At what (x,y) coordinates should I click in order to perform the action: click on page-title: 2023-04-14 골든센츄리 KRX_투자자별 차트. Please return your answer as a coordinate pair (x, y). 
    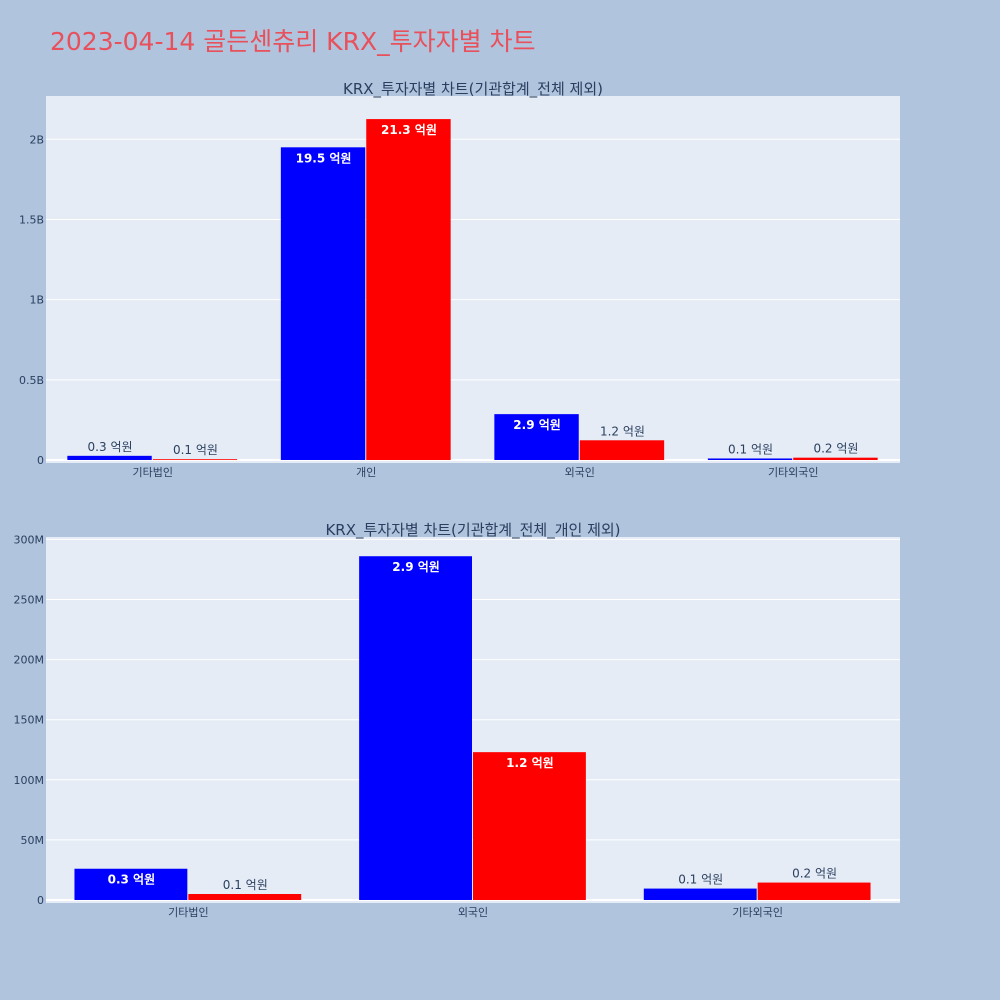
    Looking at the image, I should click on (293, 41).